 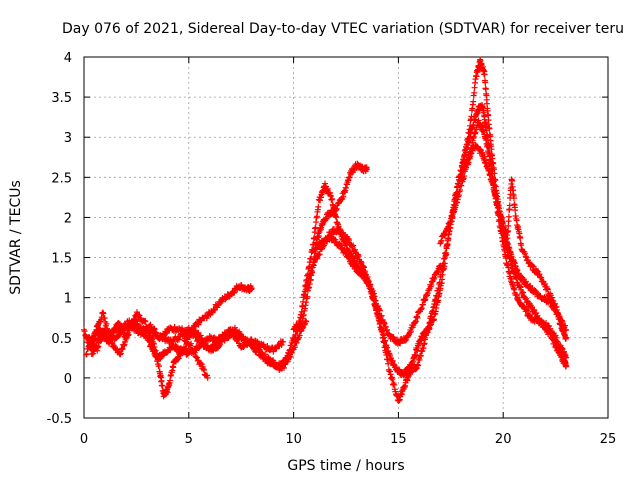 What do you see at coordinates (398, 439) in the screenshot?
I see `x-tick-label: 15` at bounding box center [398, 439].